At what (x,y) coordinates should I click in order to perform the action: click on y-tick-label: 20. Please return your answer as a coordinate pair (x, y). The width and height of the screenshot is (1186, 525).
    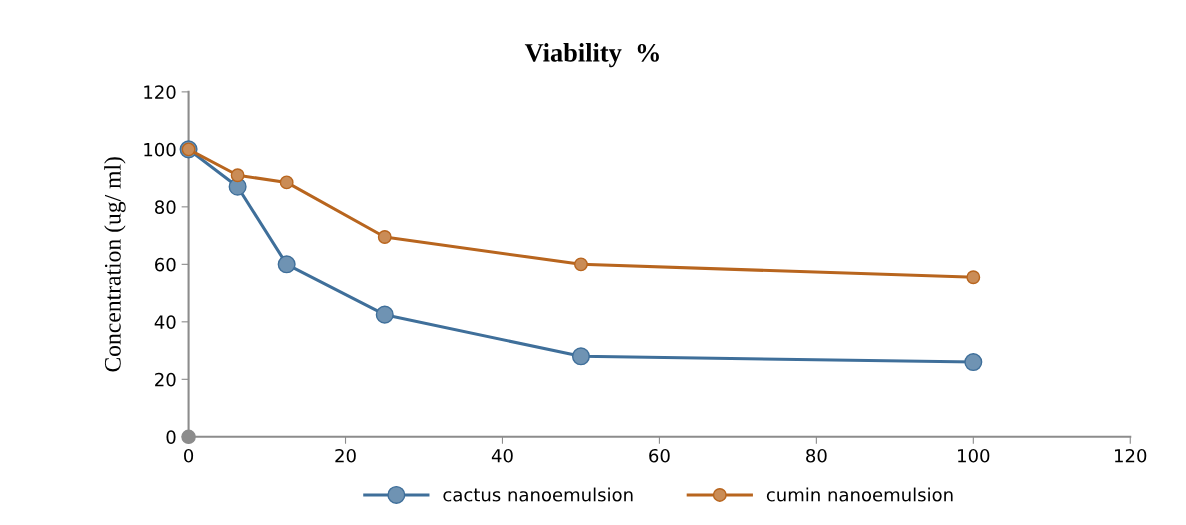
    Looking at the image, I should click on (165, 379).